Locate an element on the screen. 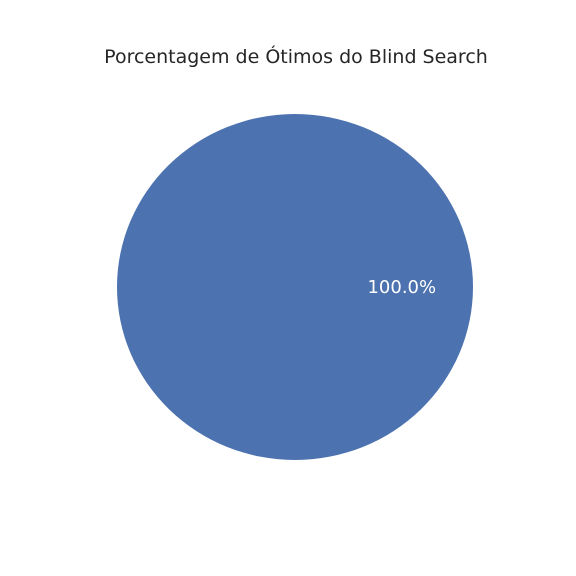  pie-slice-label-0: 100.0% is located at coordinates (401, 287).